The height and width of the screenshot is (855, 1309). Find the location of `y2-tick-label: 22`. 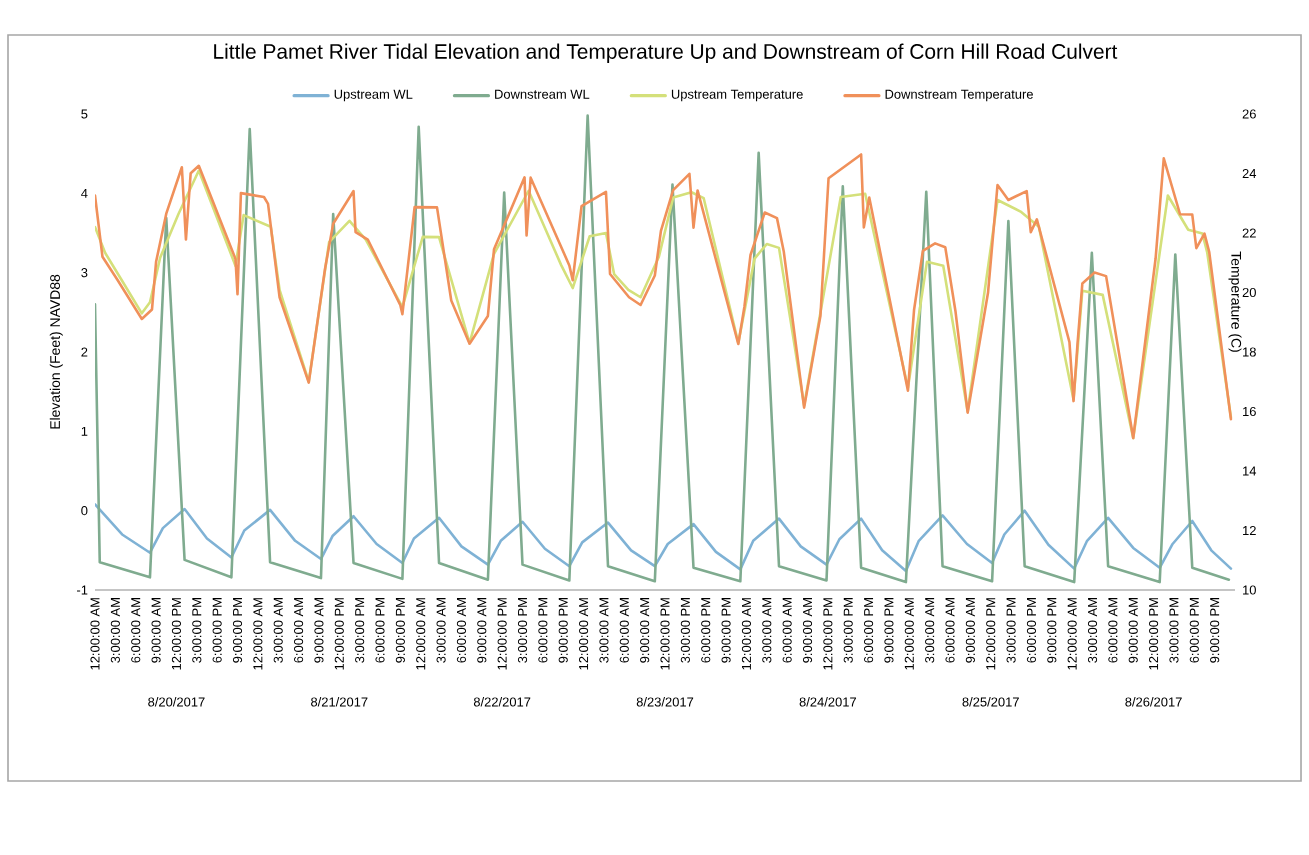

y2-tick-label: 22 is located at coordinates (1249, 233).